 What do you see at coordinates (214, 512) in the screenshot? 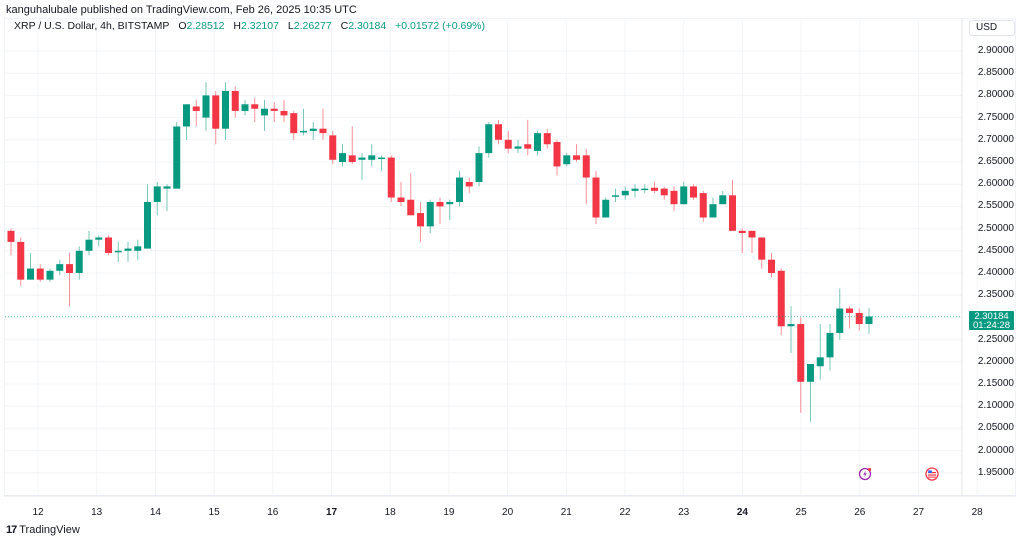
I see `date-axis-label: 15` at bounding box center [214, 512].